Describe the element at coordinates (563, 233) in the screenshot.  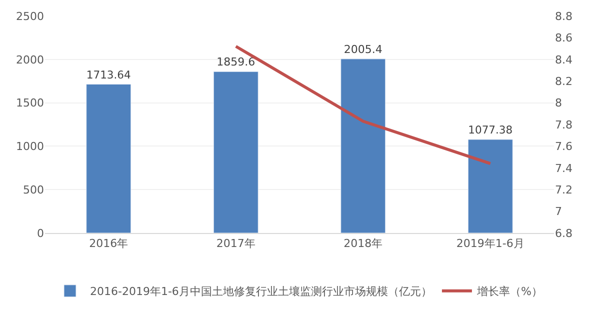
I see `y2-tick-label: 6.8` at that location.